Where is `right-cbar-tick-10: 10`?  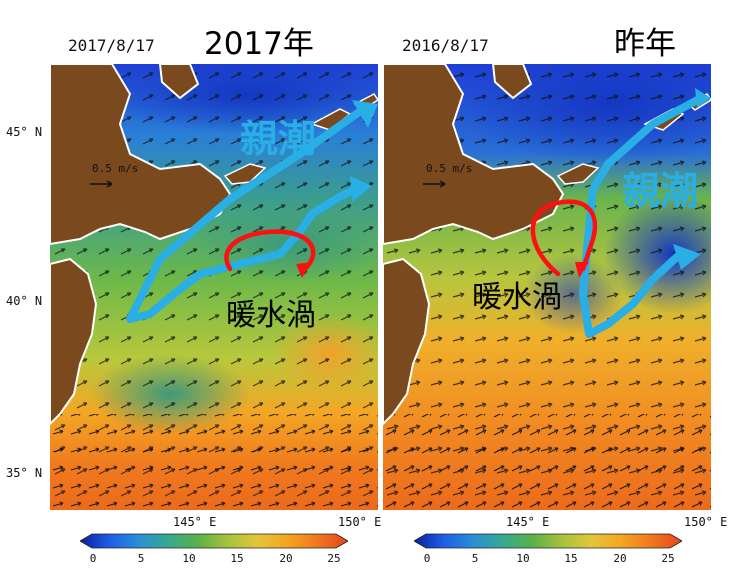 right-cbar-tick-10: 10 is located at coordinates (523, 558).